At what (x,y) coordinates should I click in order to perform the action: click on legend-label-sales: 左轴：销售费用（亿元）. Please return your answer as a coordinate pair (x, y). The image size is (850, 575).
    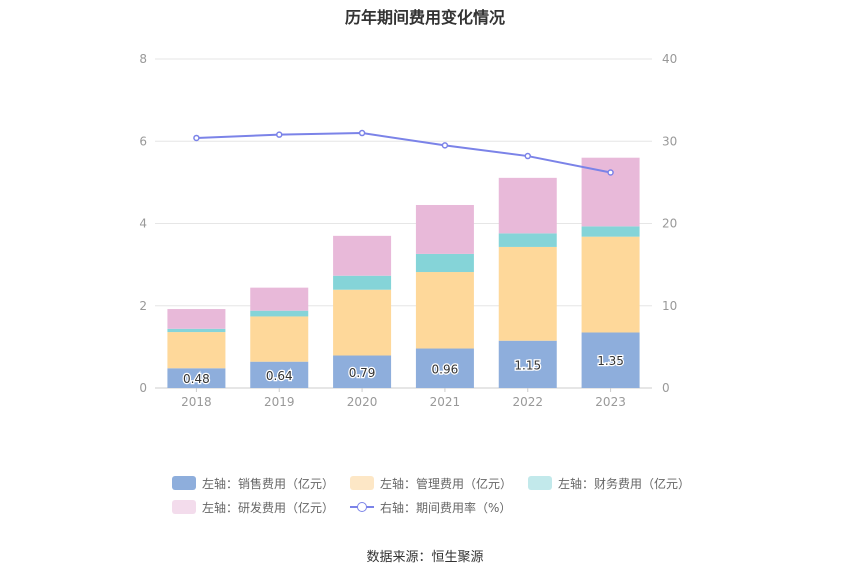
    Looking at the image, I should click on (268, 483).